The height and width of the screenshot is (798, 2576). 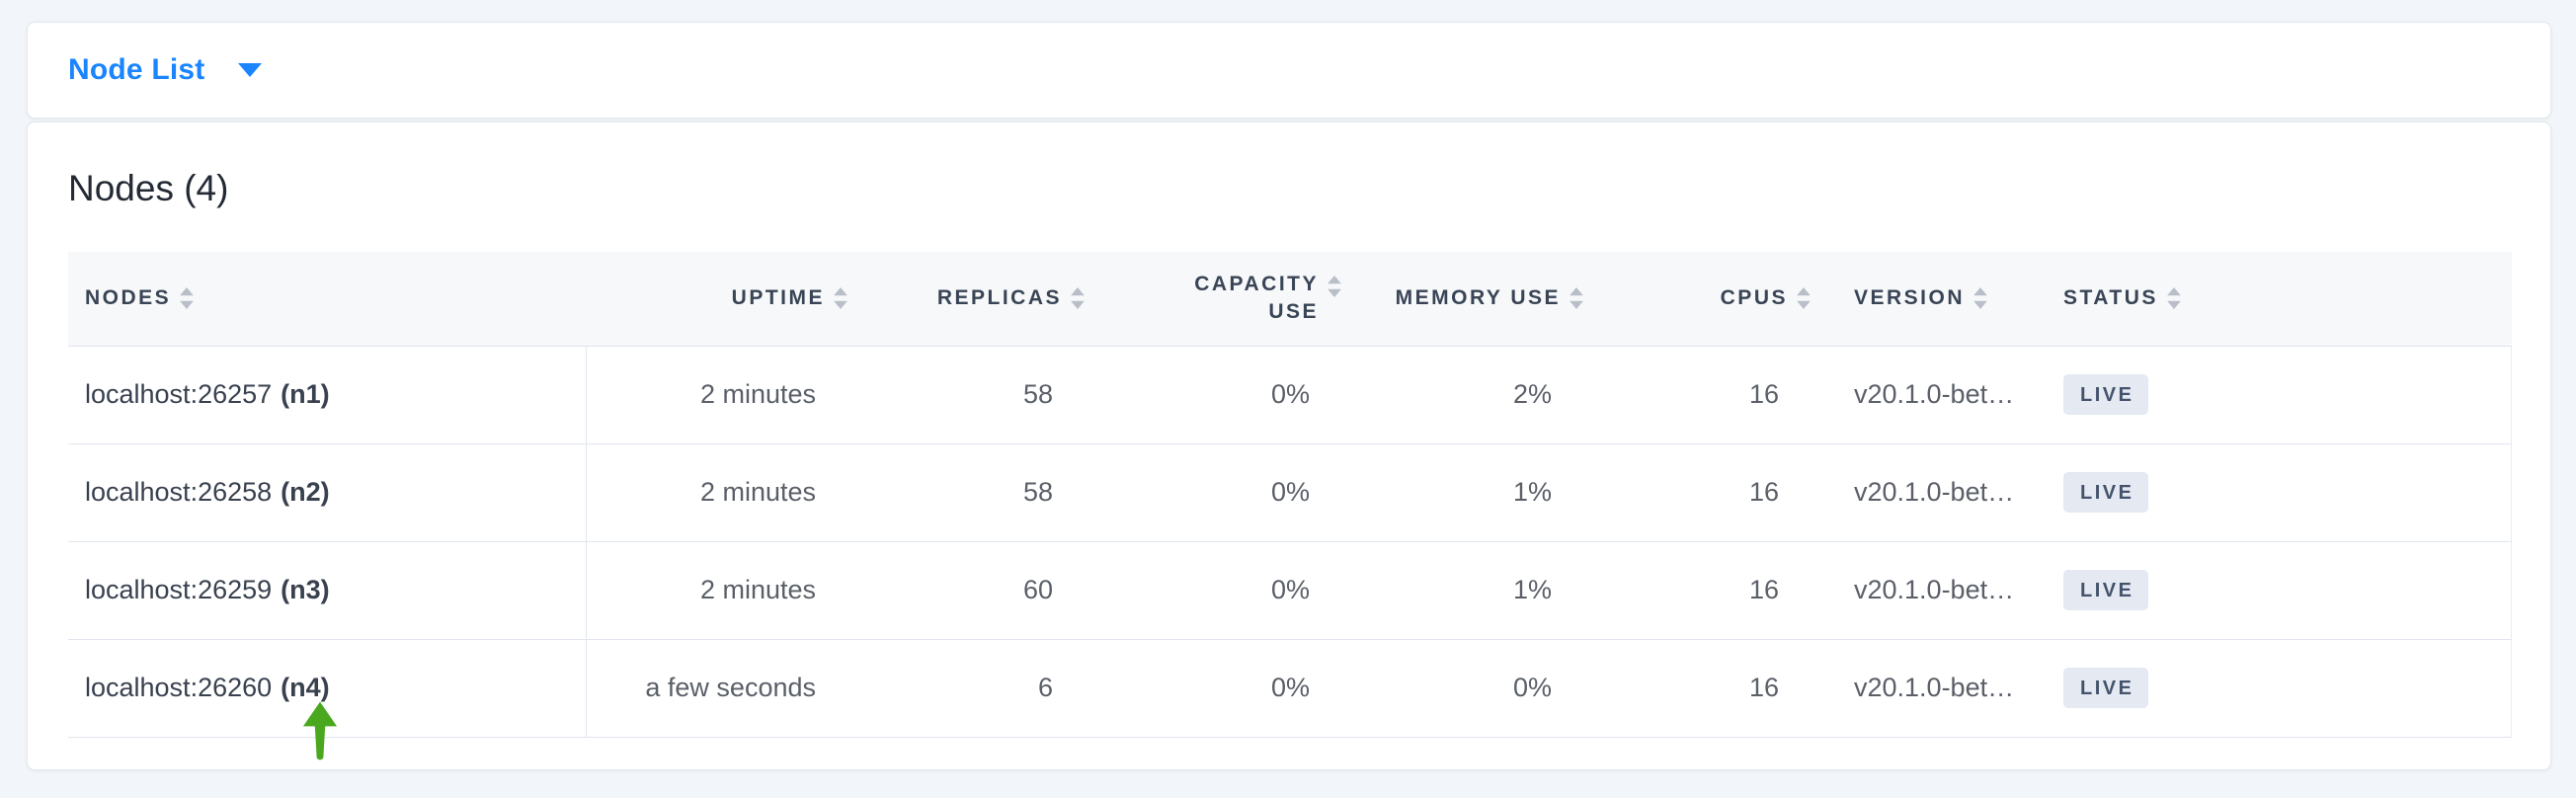 I want to click on column-header: NODES, so click(x=327, y=299).